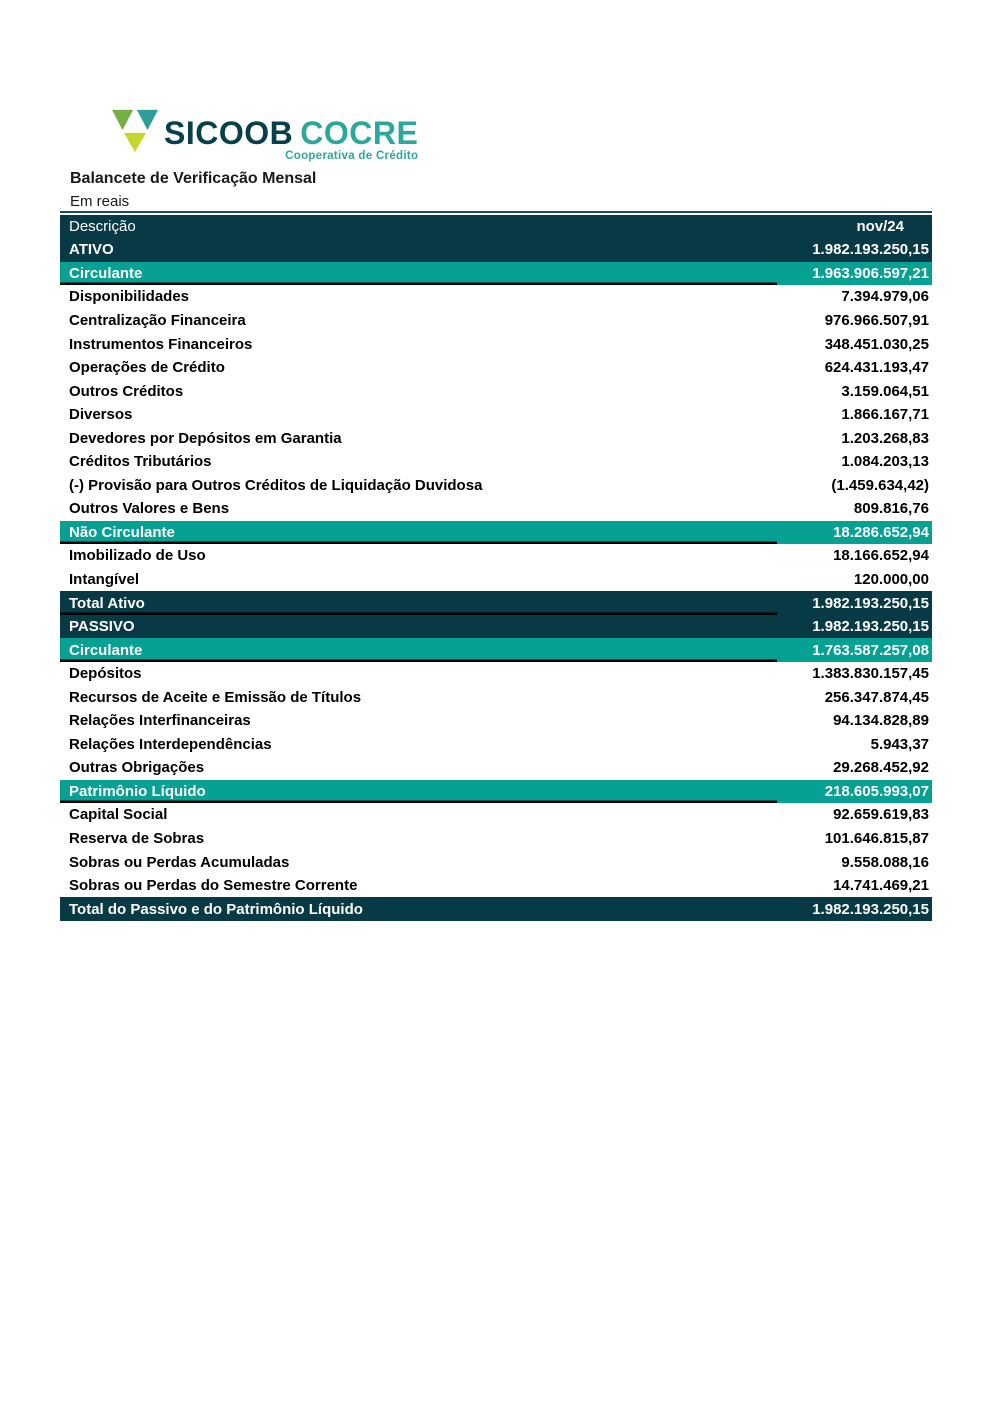  I want to click on row-value: 5.943,37, so click(899, 744).